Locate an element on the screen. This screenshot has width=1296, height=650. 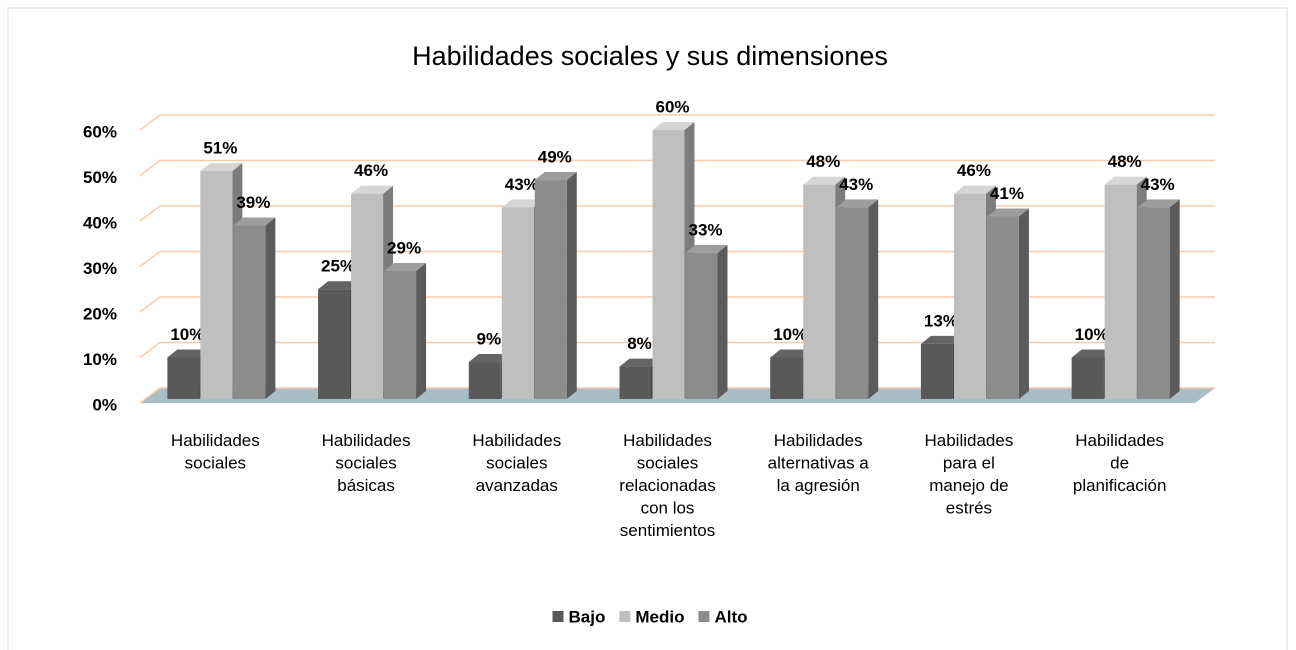
chart-title: Habilidades sociales y sus dimensiones is located at coordinates (650, 56).